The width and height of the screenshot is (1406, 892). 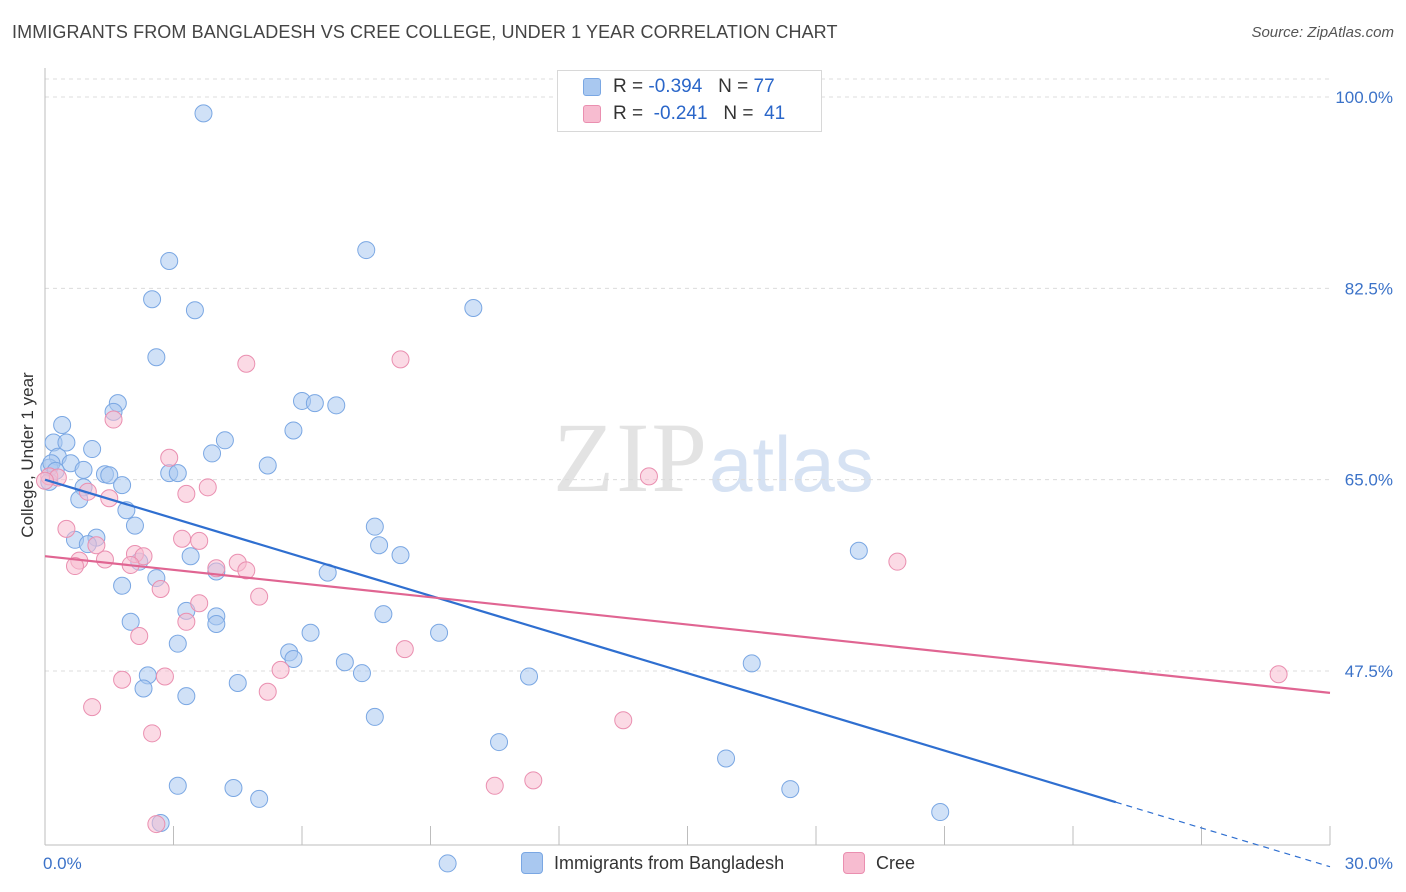 What do you see at coordinates (675, 86) in the screenshot?
I see `legend-r-value: -0.394` at bounding box center [675, 86].